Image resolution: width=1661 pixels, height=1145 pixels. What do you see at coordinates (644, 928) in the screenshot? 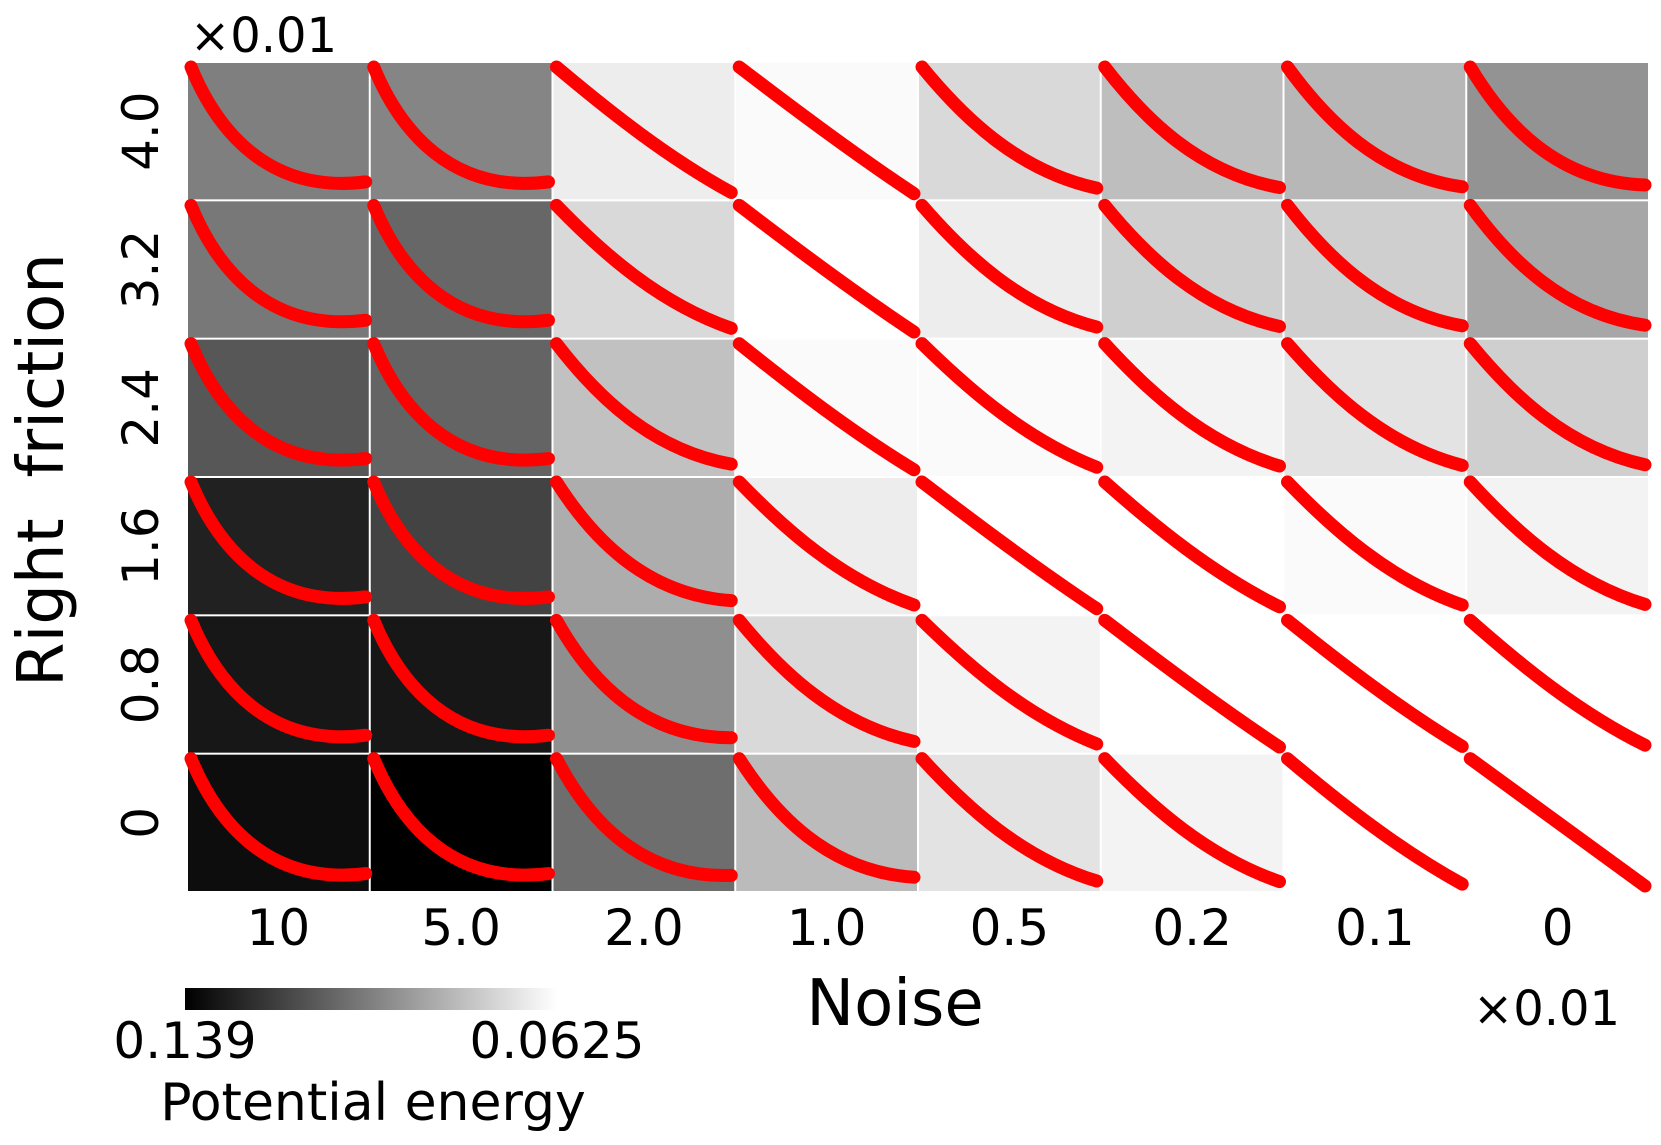
I see `x-tick-label: 2.0` at bounding box center [644, 928].